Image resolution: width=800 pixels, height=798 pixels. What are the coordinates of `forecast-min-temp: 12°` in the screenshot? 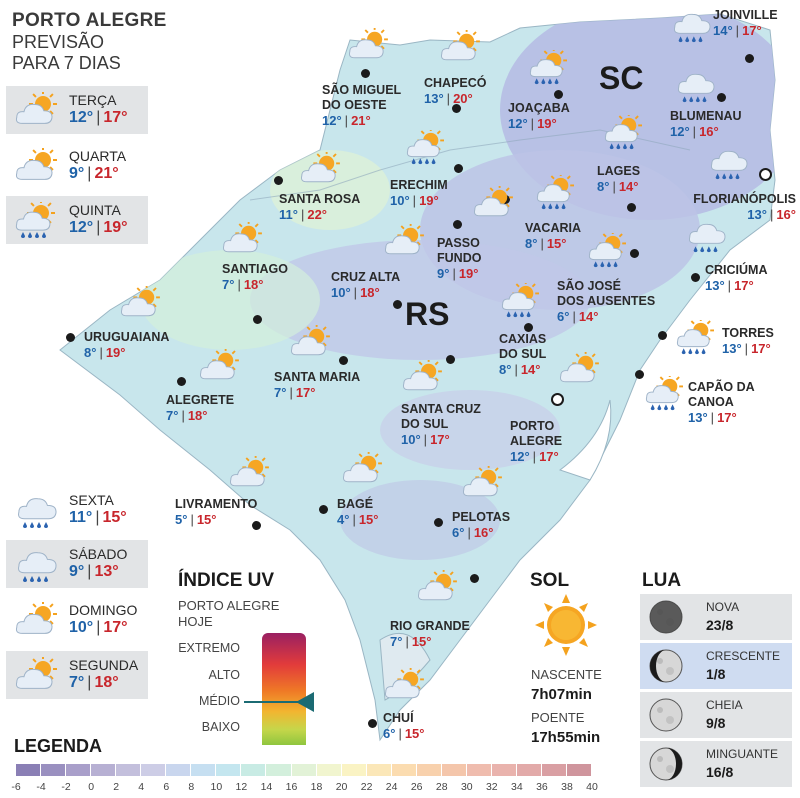 It's located at (81, 227).